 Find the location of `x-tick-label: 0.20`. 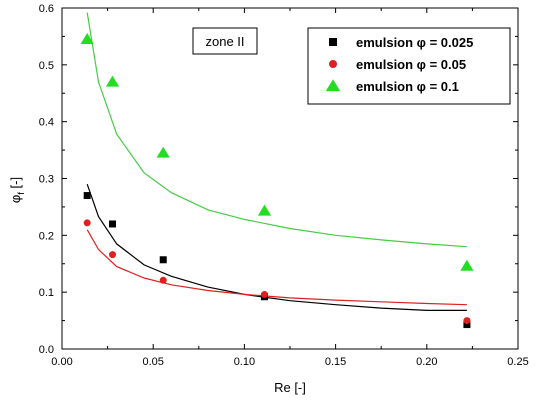

x-tick-label: 0.20 is located at coordinates (426, 362).